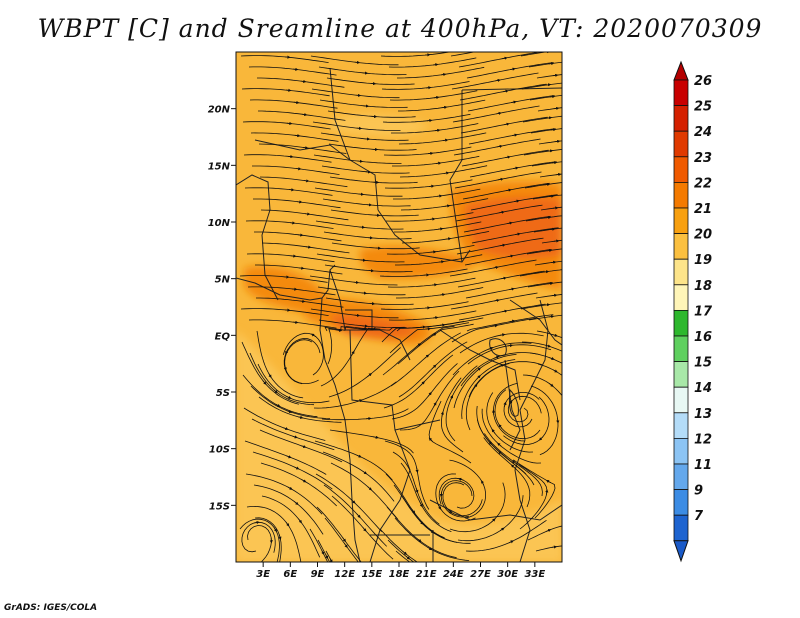 The width and height of the screenshot is (800, 618). Describe the element at coordinates (263, 574) in the screenshot. I see `lon-tick-label: 3E` at that location.